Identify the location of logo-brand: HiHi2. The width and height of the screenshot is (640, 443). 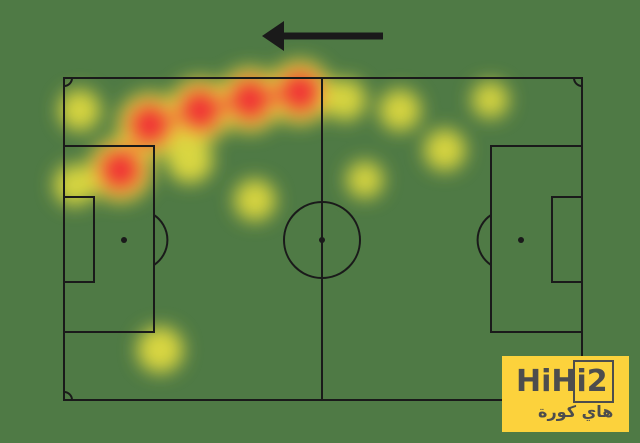
(562, 381).